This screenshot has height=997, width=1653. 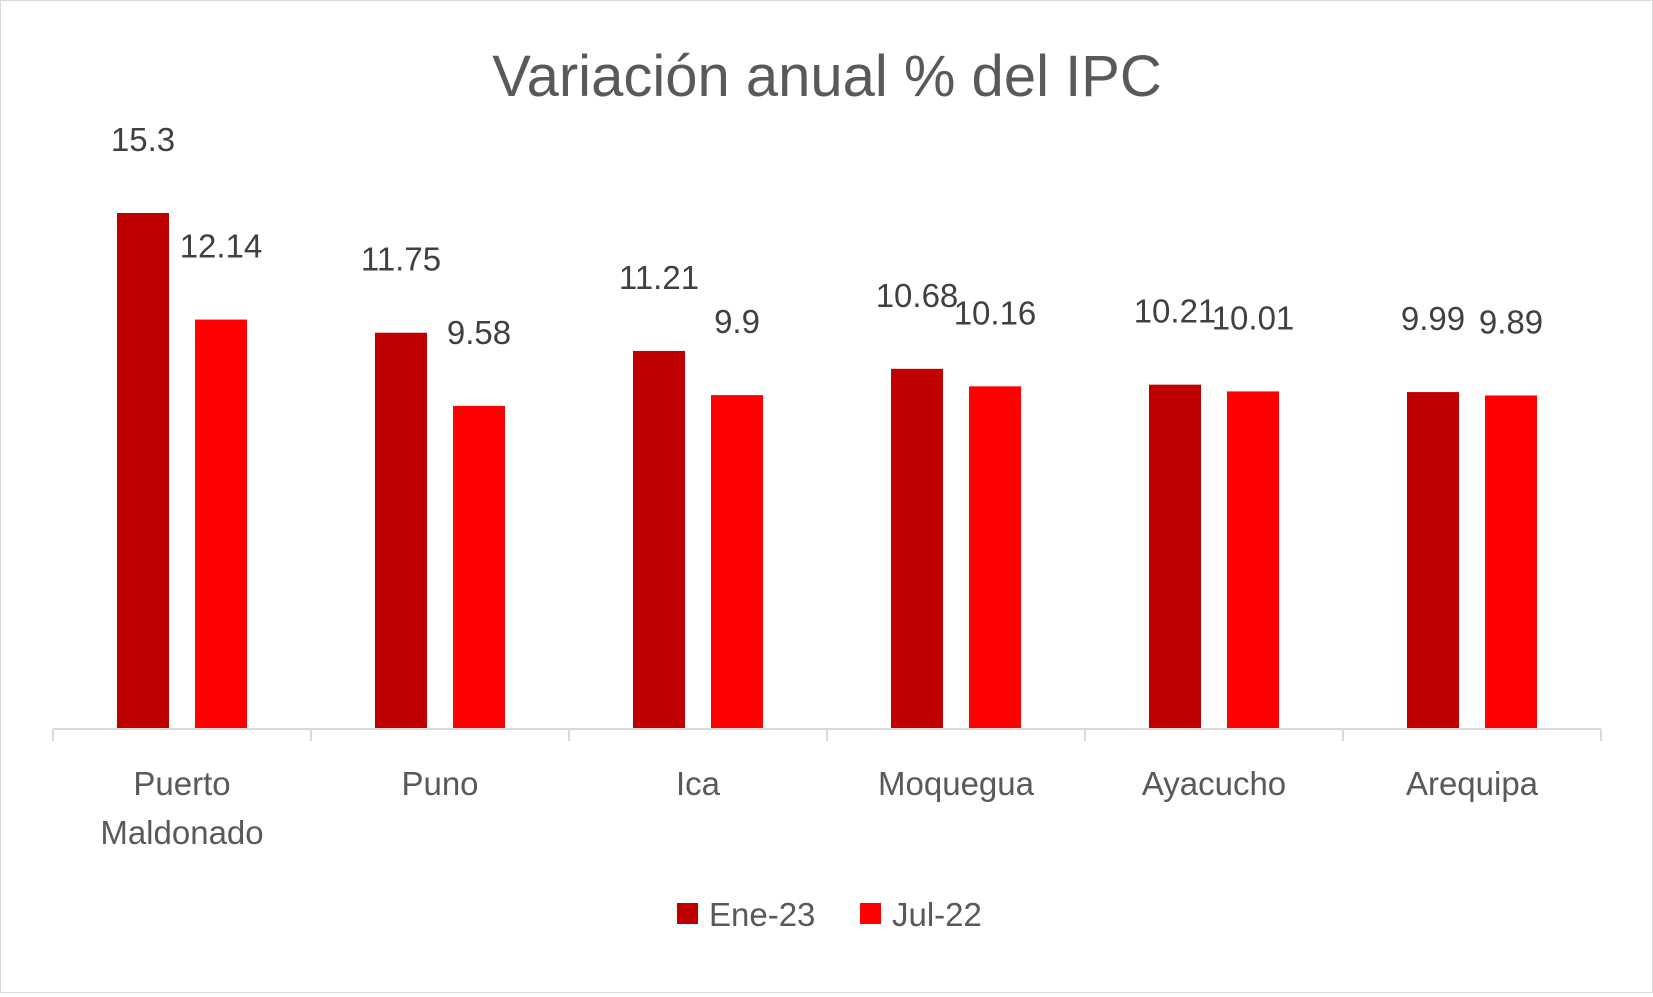 What do you see at coordinates (401, 259) in the screenshot?
I see `data-label: 11.75` at bounding box center [401, 259].